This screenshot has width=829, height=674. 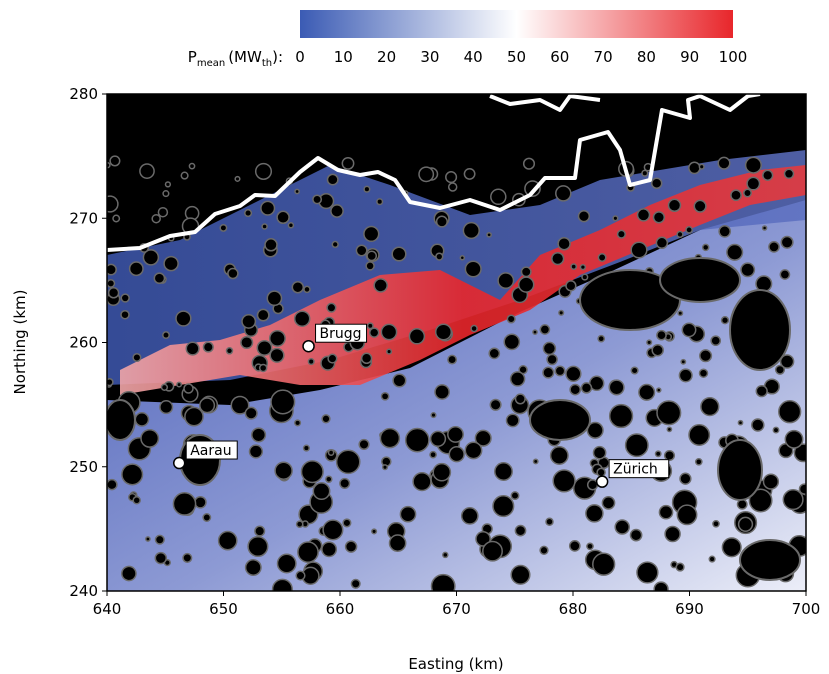 What do you see at coordinates (516, 57) in the screenshot?
I see `colorbar-tick-label: 50` at bounding box center [516, 57].